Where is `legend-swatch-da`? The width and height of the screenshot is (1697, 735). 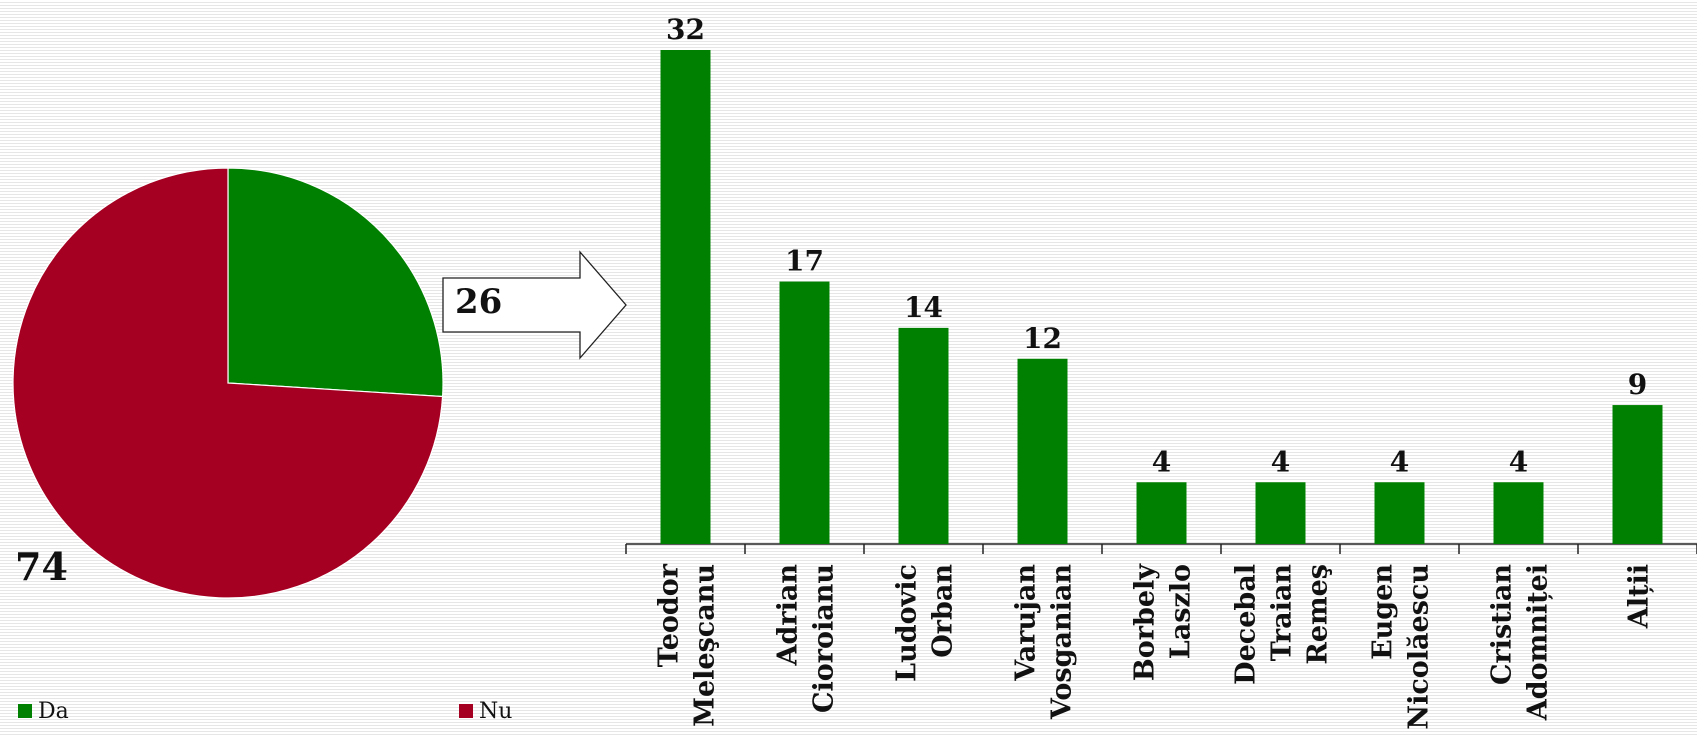 legend-swatch-da is located at coordinates (25, 711).